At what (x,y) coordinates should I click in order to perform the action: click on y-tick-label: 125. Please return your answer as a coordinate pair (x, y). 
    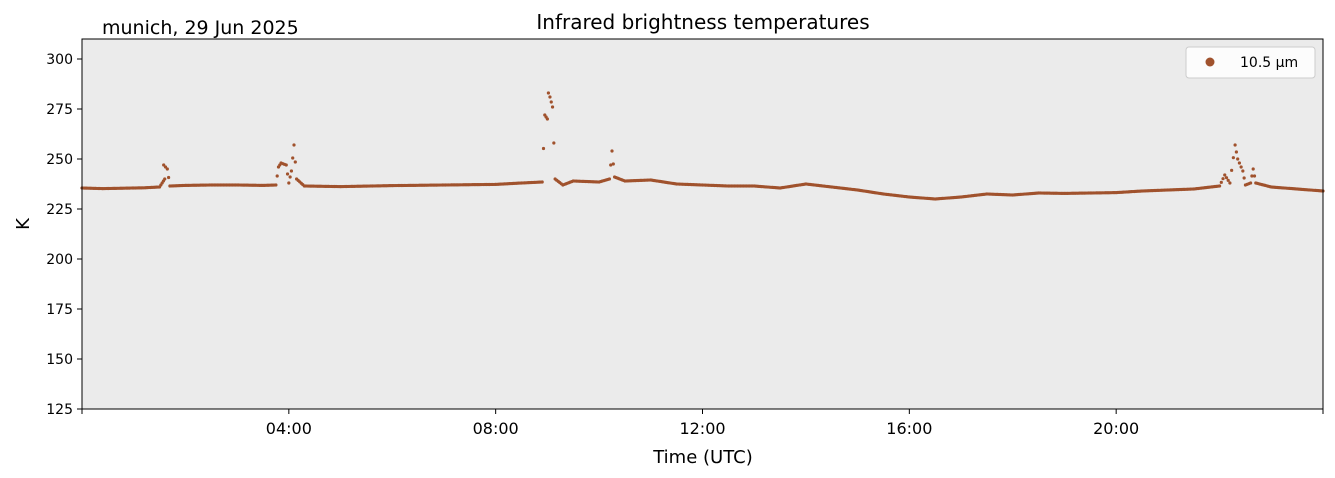
    Looking at the image, I should click on (59, 410).